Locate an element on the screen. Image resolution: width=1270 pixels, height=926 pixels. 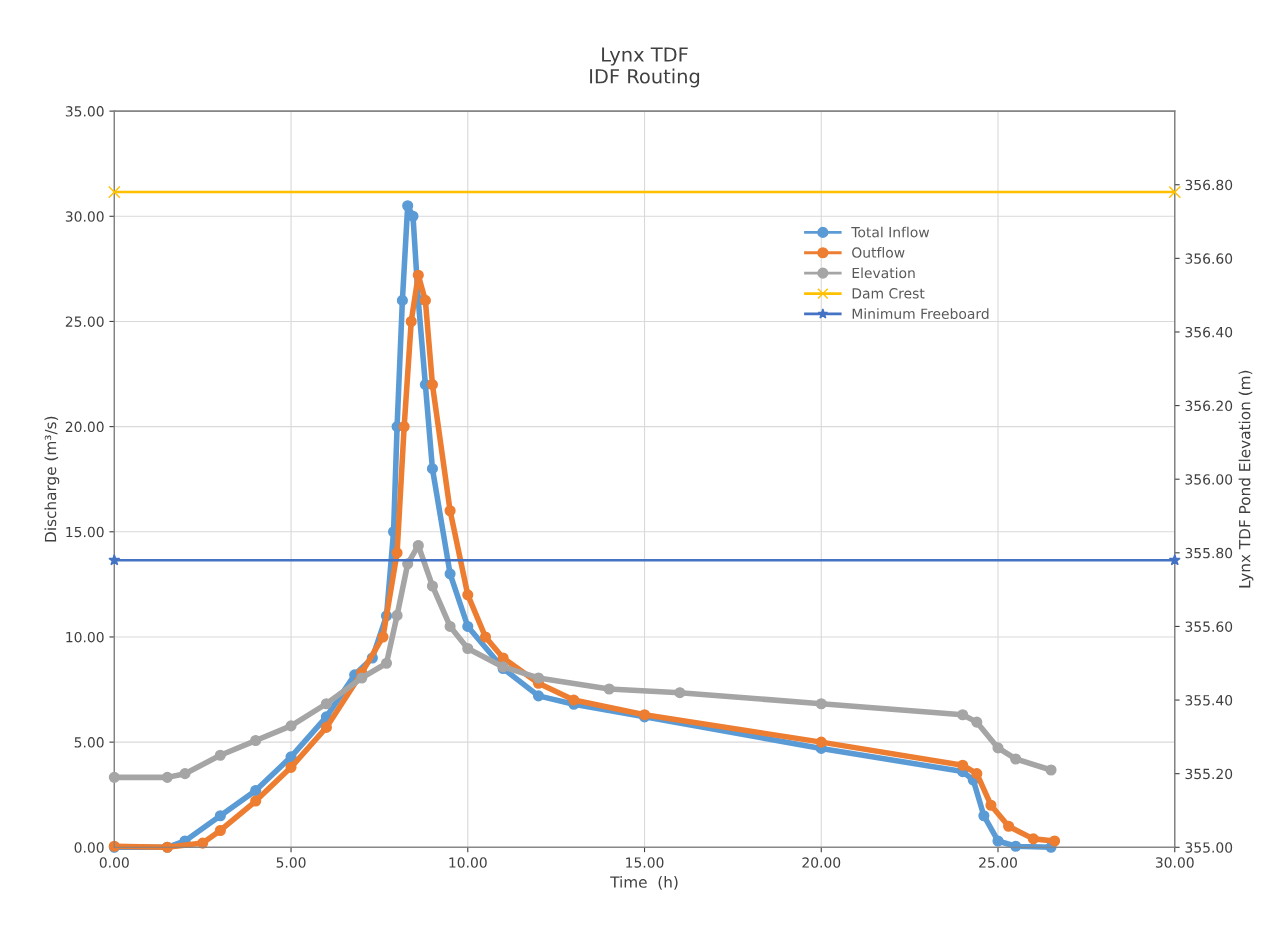
y2-tick-label: 355.20 is located at coordinates (1209, 774).